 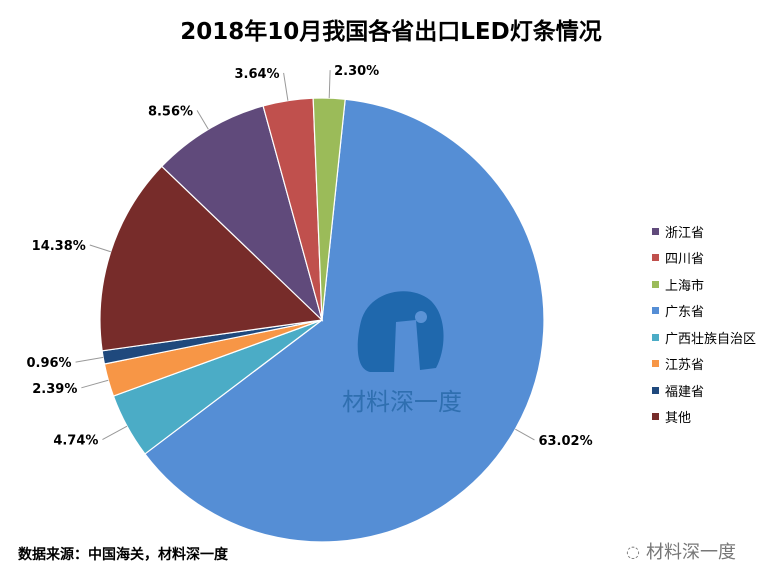 I want to click on data-source: 数据来源：中国海关，材料深一度, so click(x=123, y=555).